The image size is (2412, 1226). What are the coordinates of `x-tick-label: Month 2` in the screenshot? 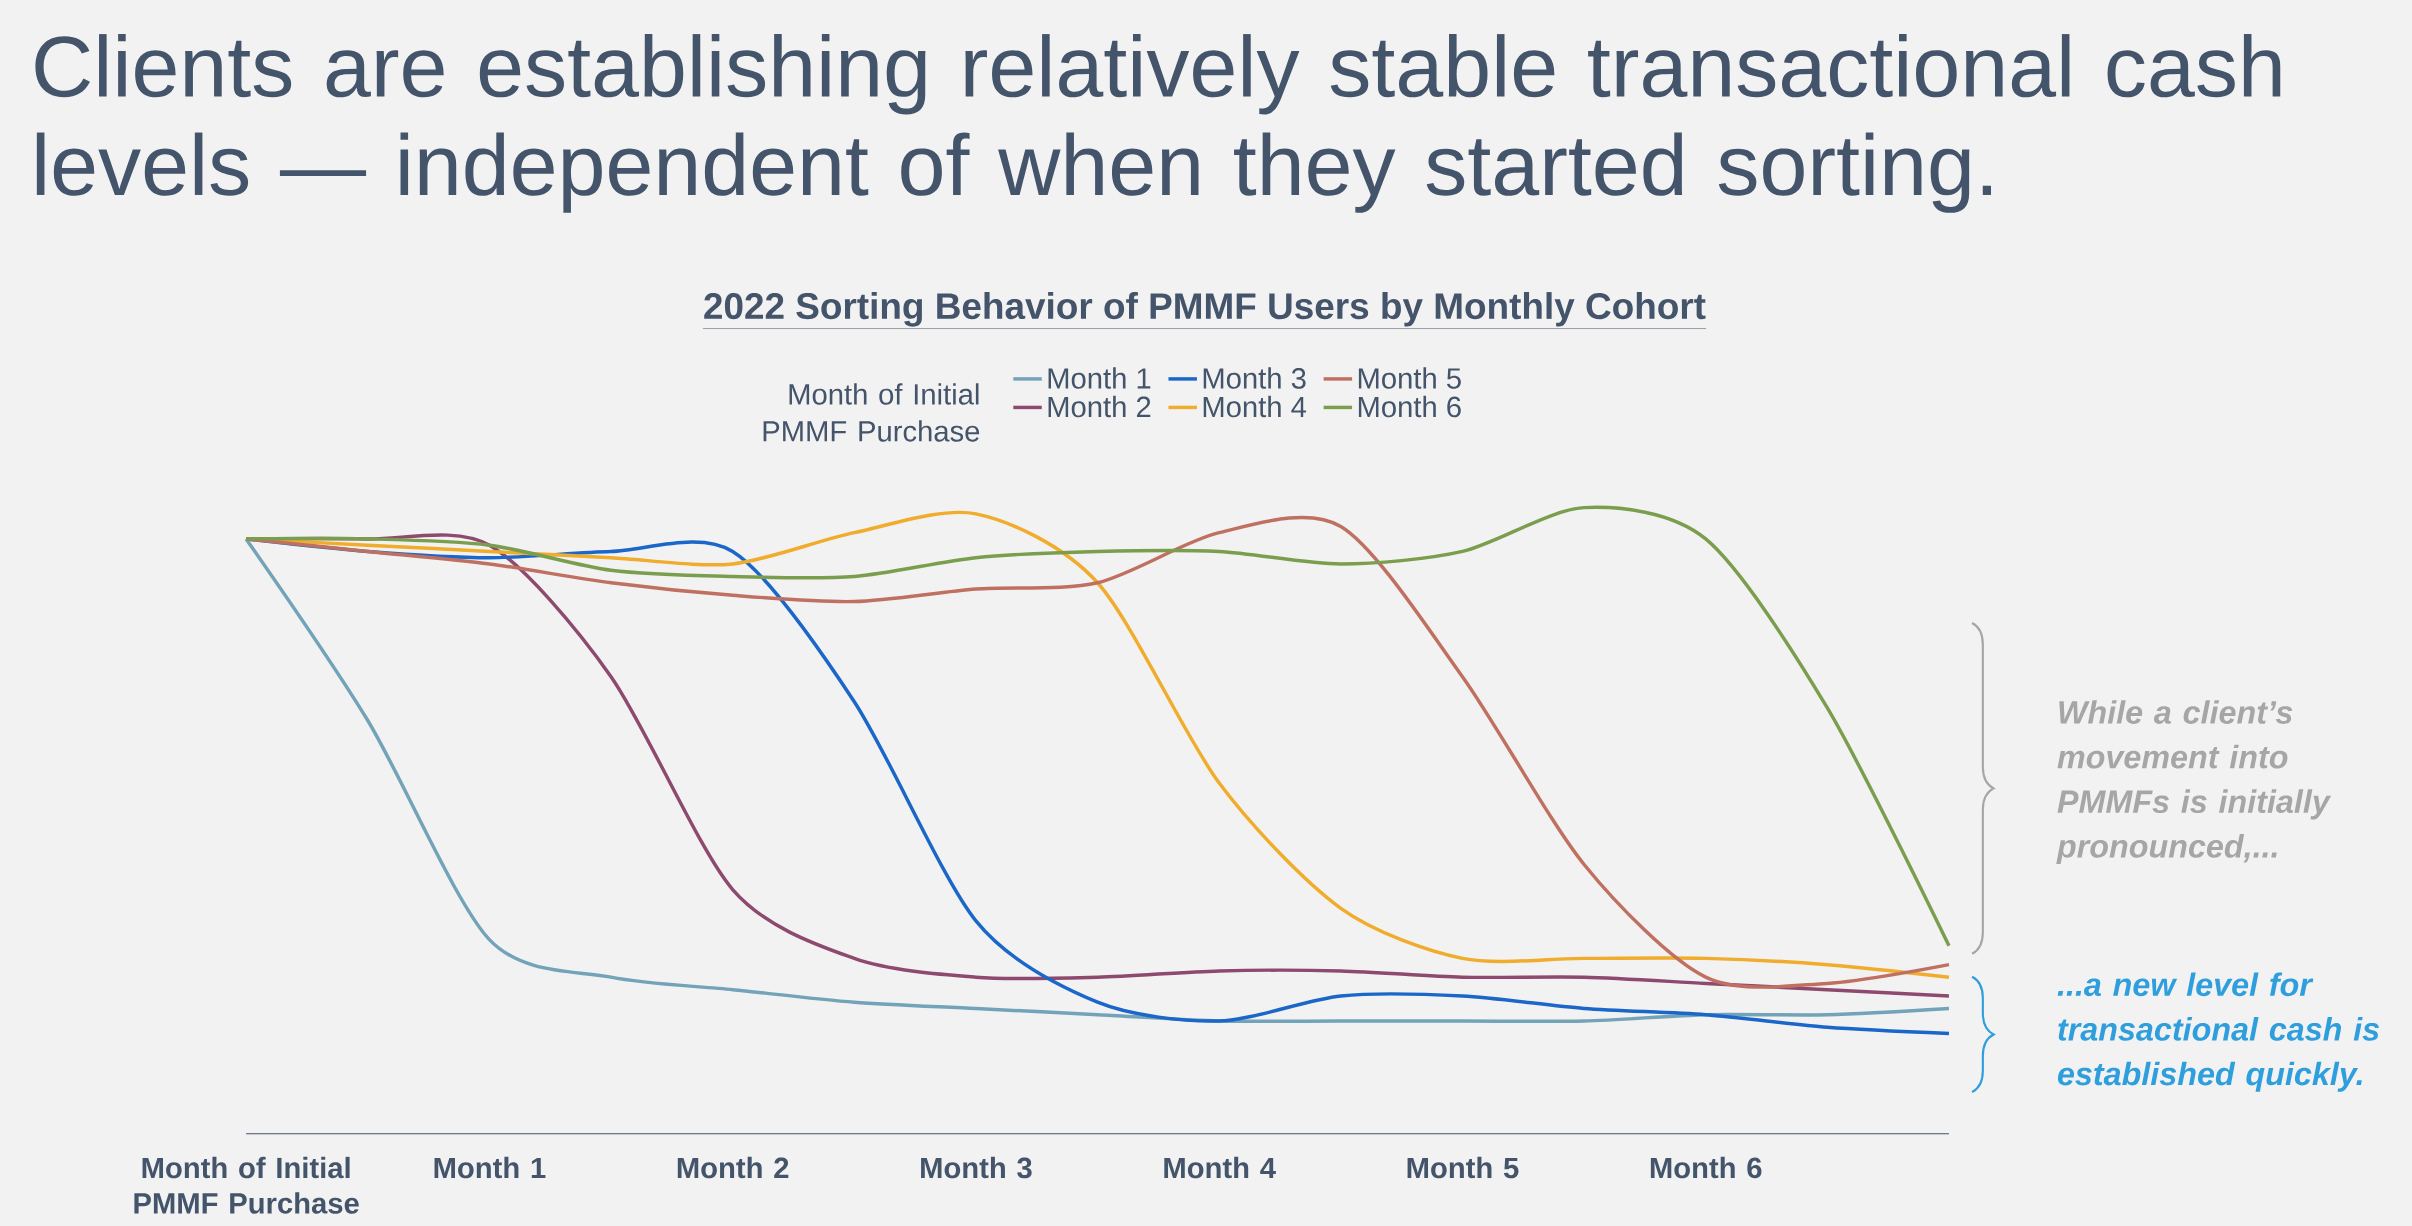 It's located at (733, 1167).